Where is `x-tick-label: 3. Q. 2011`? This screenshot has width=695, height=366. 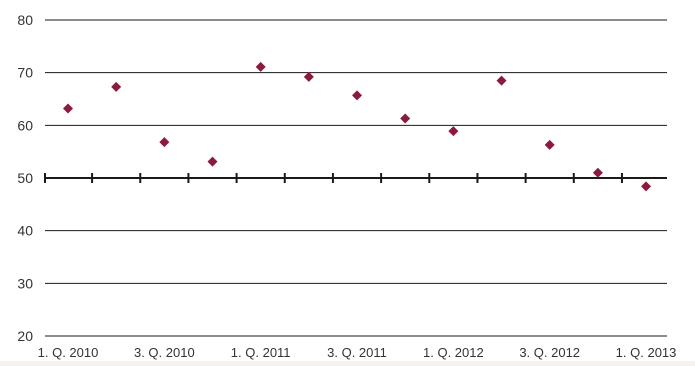
x-tick-label: 3. Q. 2011 is located at coordinates (357, 352).